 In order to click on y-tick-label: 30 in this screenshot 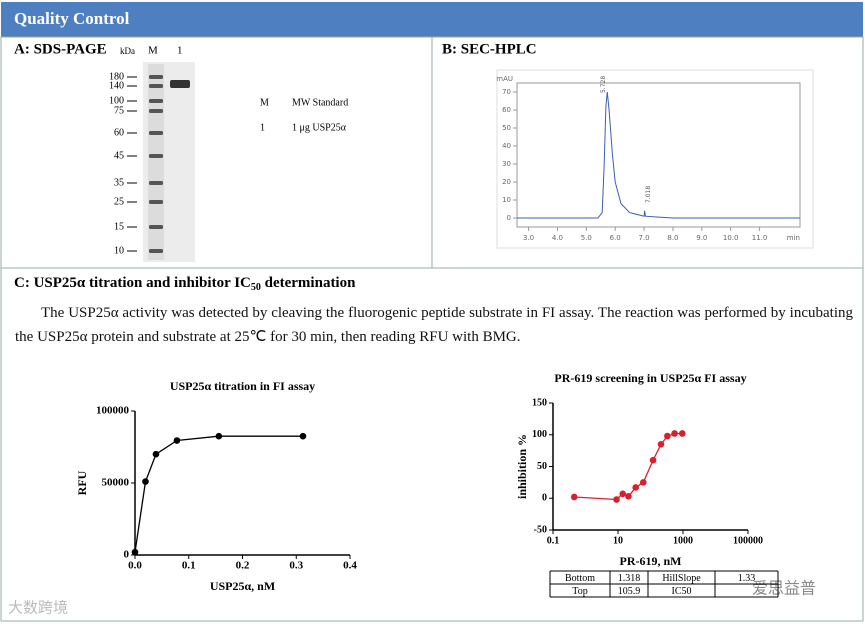, I will do `click(506, 164)`.